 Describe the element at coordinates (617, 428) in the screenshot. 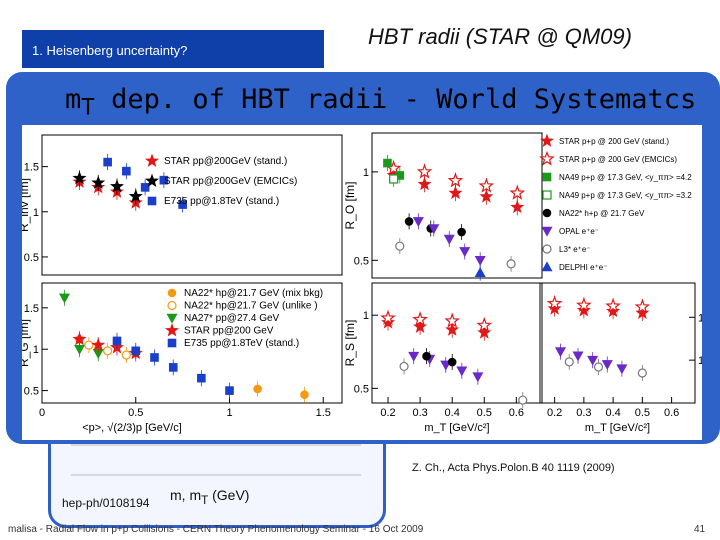

I see `x-axis-label: m_T [GeV/c²]` at that location.